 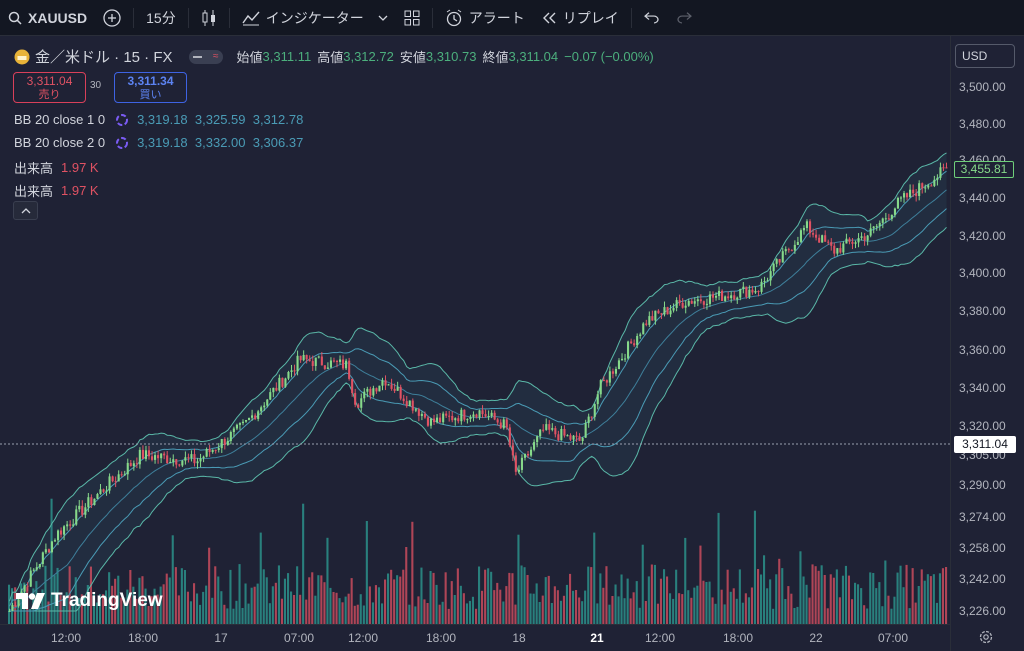 What do you see at coordinates (205, 56) in the screenshot?
I see `legend-toggle: ≈` at bounding box center [205, 56].